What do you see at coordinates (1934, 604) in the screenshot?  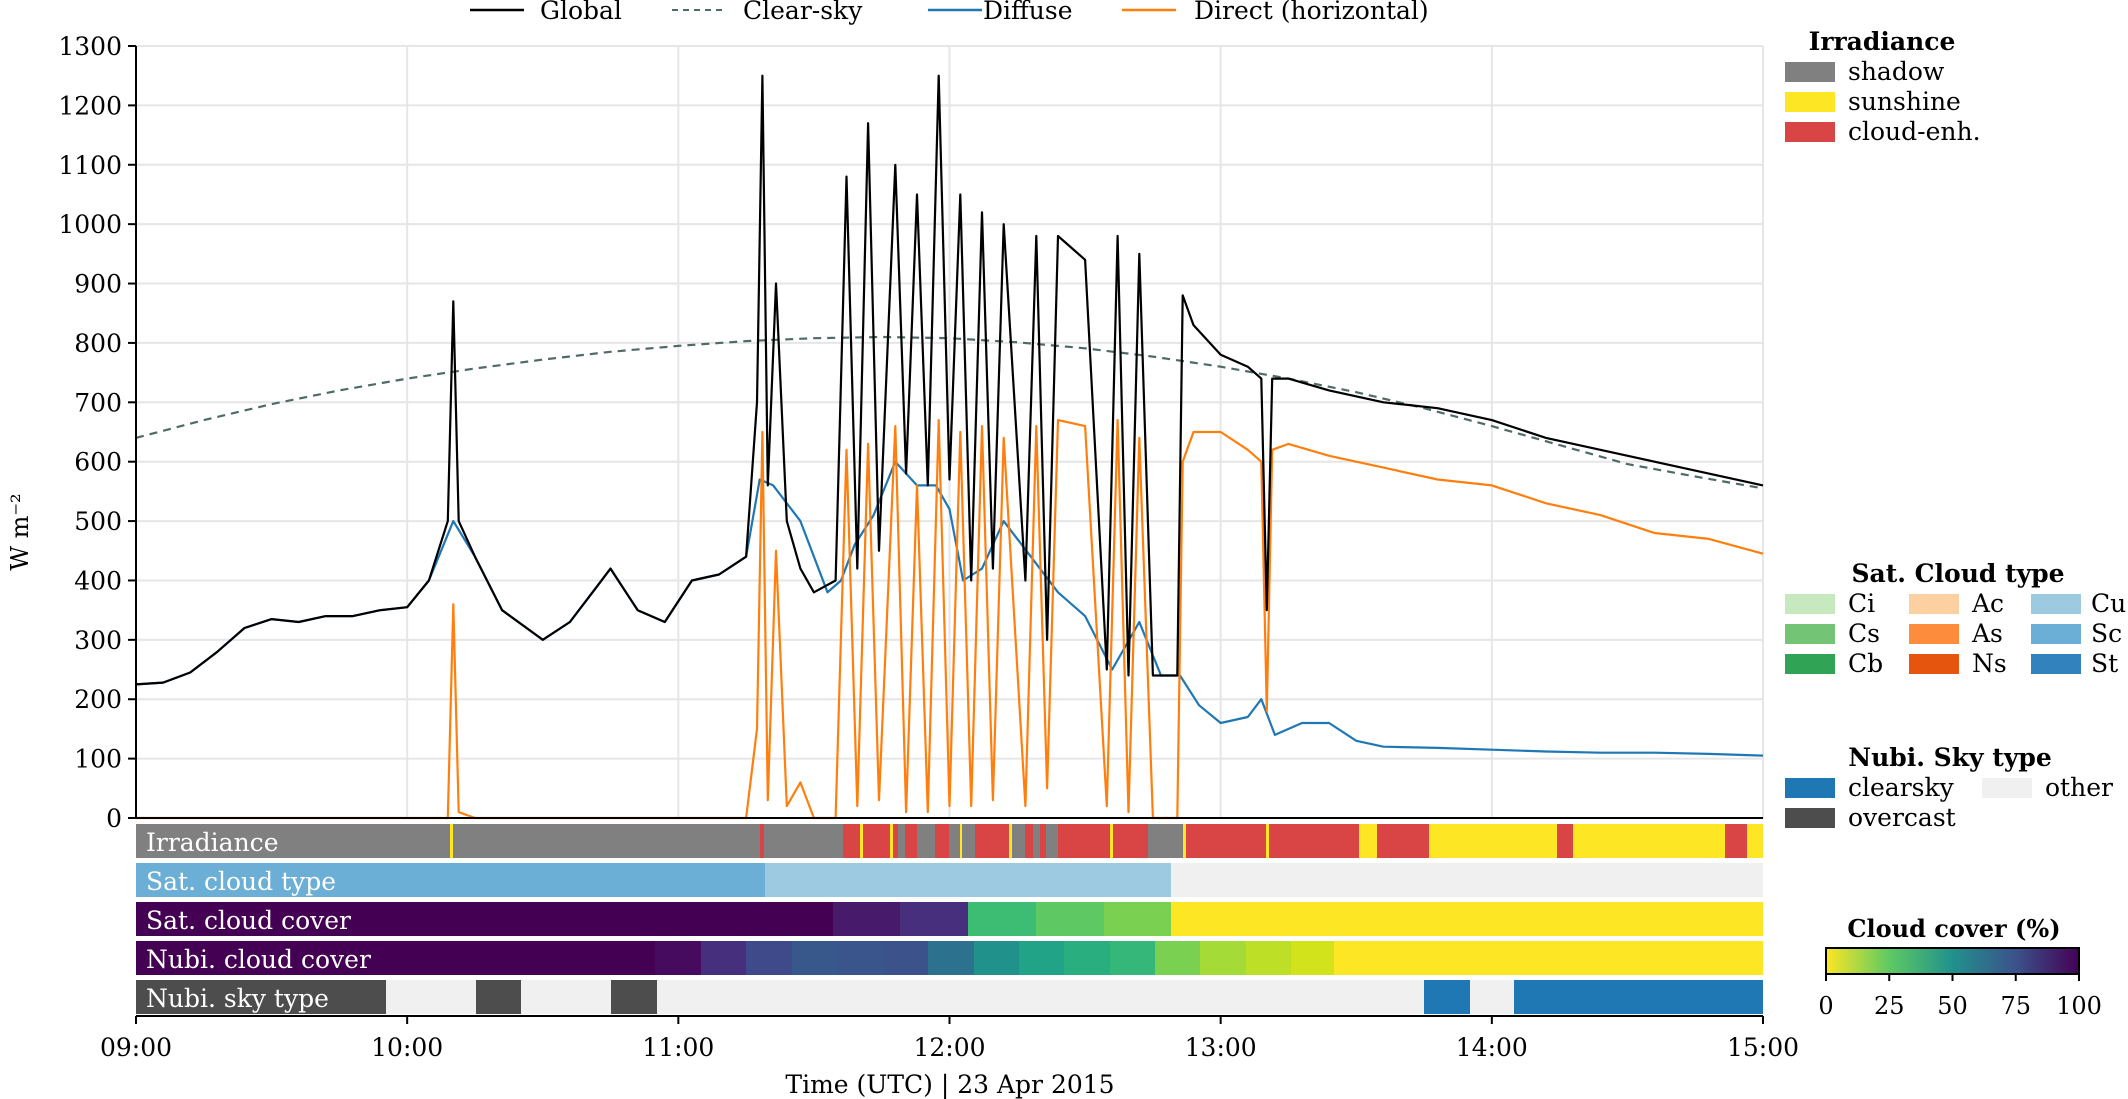 I see `legend-ac-swatch` at bounding box center [1934, 604].